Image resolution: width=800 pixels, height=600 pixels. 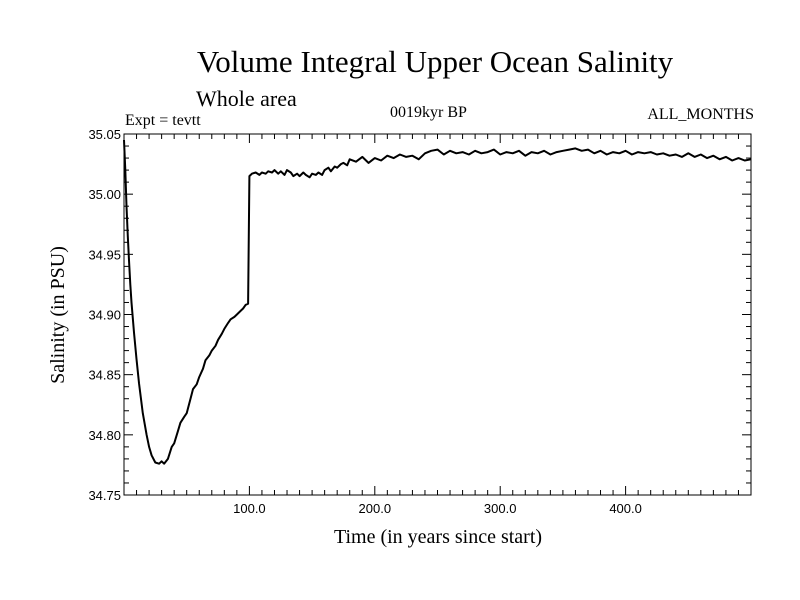 What do you see at coordinates (104, 254) in the screenshot?
I see `y-tick-label: 34.95` at bounding box center [104, 254].